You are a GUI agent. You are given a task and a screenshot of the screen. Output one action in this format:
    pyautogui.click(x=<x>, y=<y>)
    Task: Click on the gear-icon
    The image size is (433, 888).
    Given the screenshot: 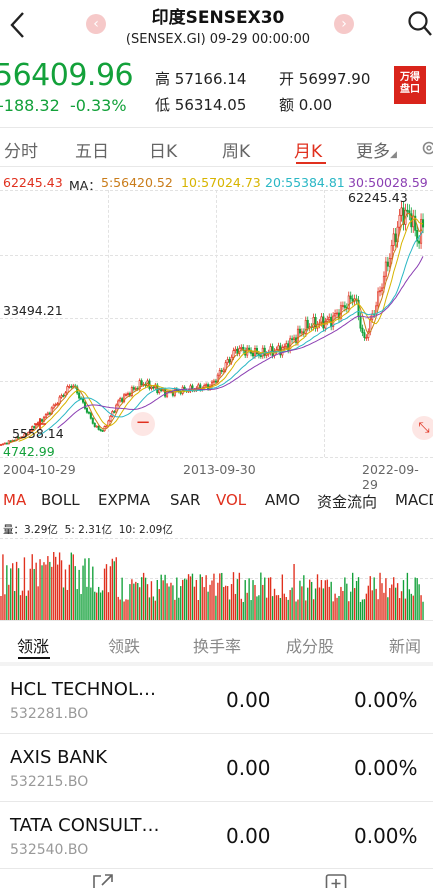 What is the action you would take?
    pyautogui.click(x=427, y=148)
    